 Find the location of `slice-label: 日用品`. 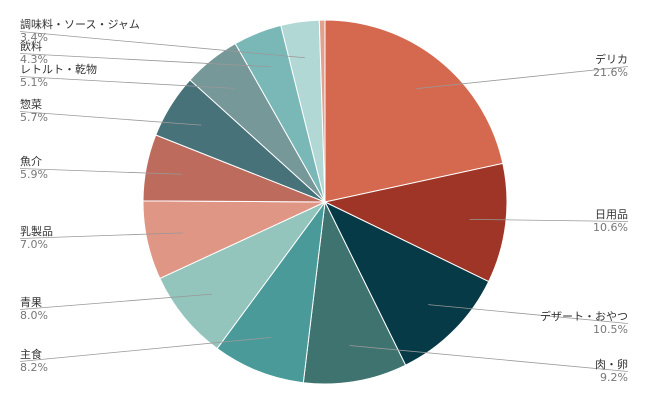

slice-label: 日用品 is located at coordinates (611, 214).